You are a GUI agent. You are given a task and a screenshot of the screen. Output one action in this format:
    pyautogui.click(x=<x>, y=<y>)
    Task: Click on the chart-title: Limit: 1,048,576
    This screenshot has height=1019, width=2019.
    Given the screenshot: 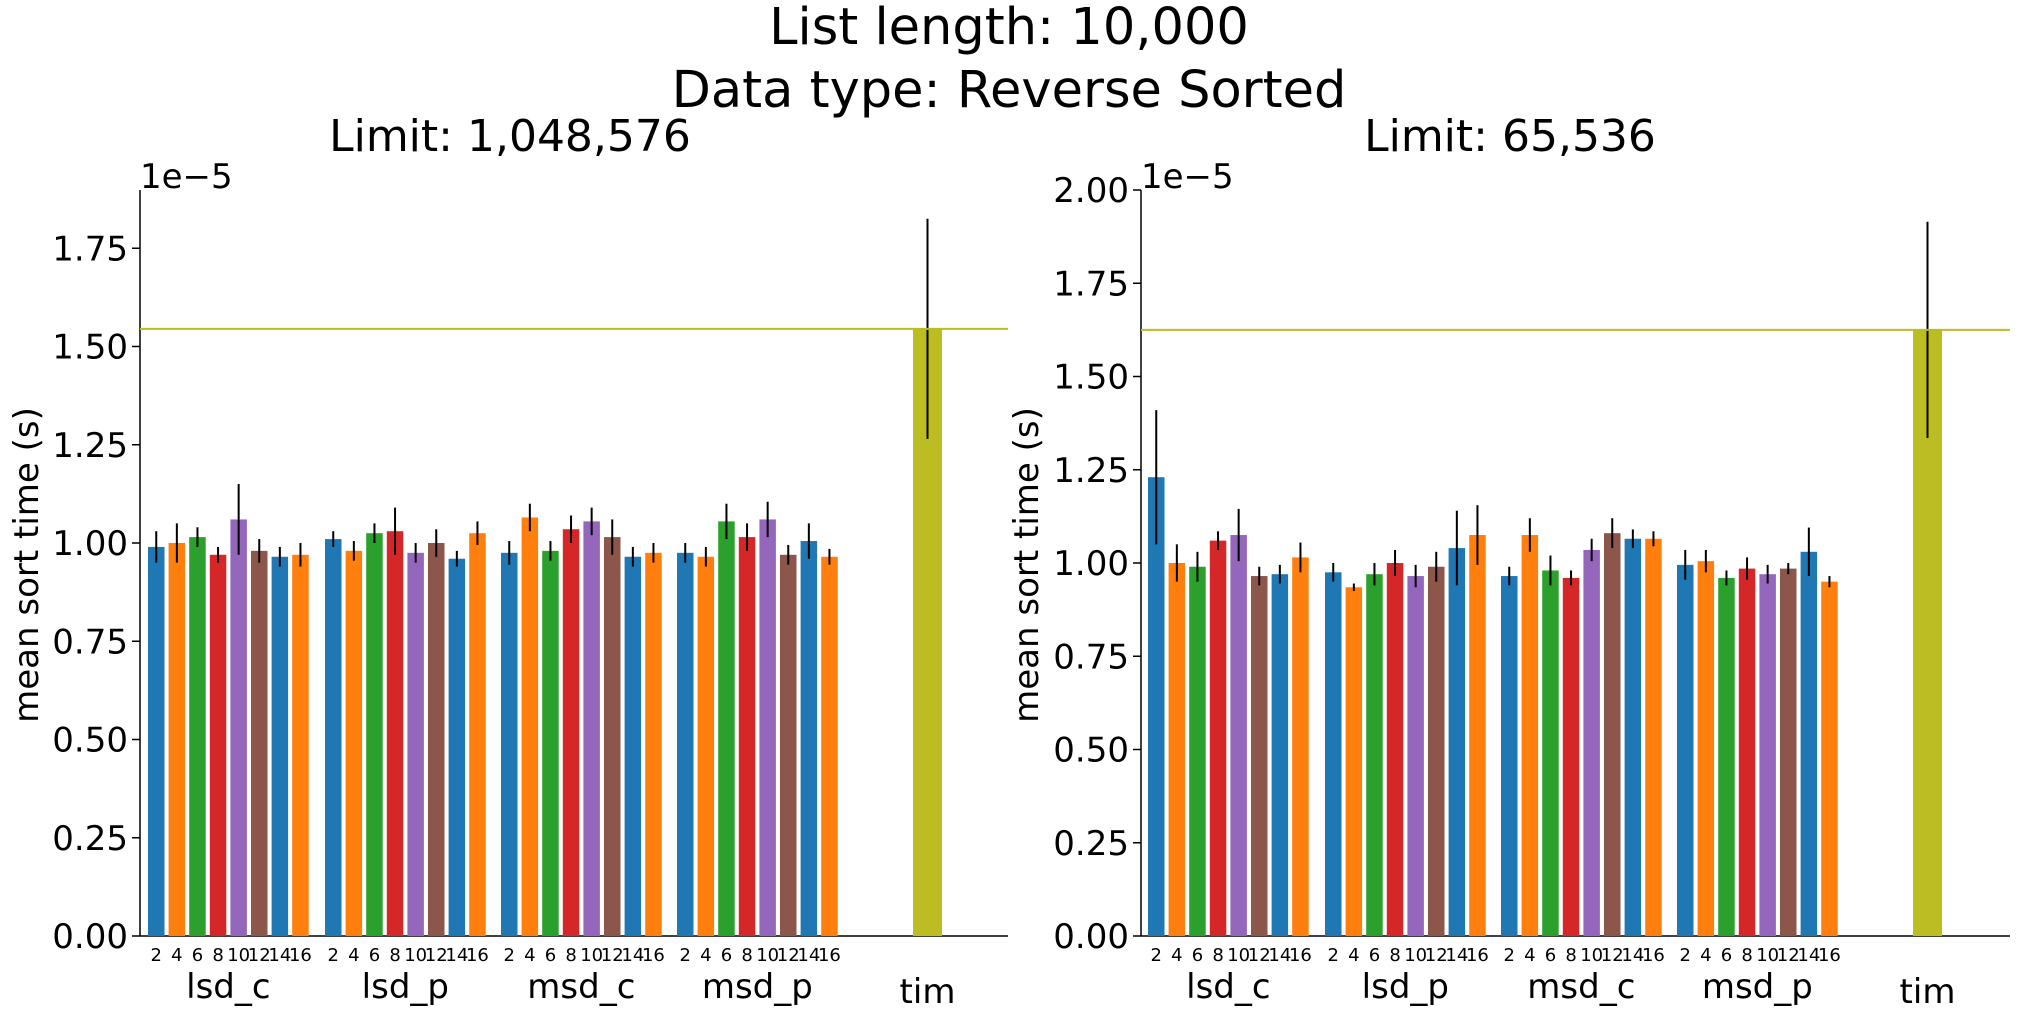 What is the action you would take?
    pyautogui.click(x=510, y=136)
    